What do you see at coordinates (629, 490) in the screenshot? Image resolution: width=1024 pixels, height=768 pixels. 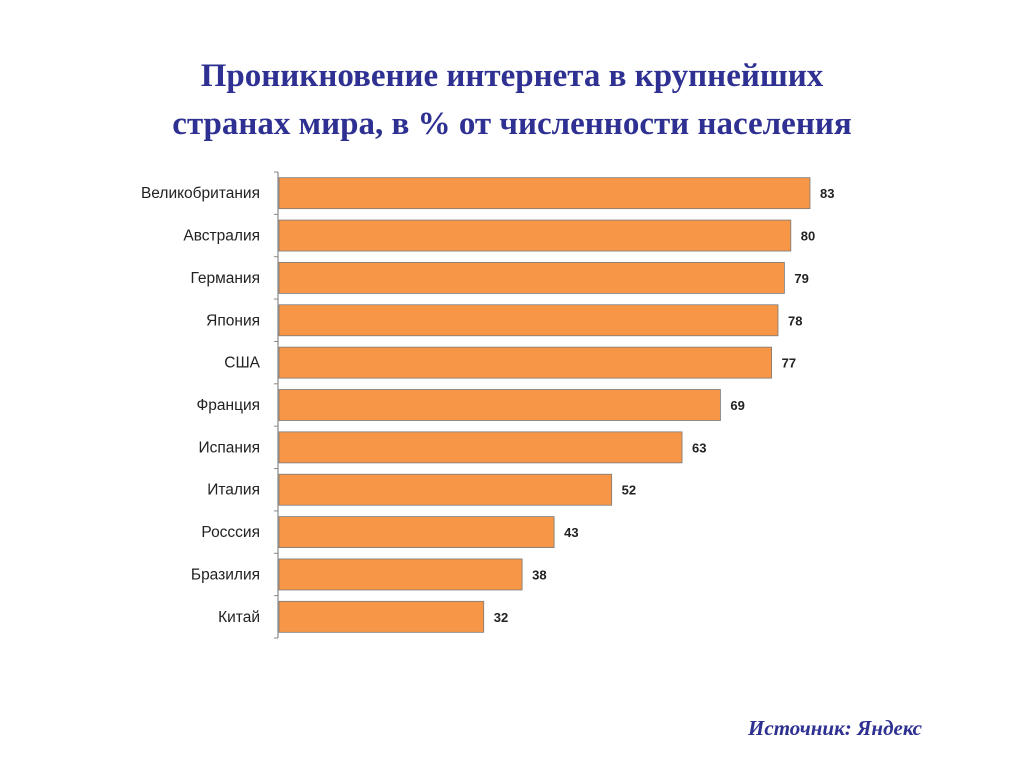 I see `value-label: 52` at bounding box center [629, 490].